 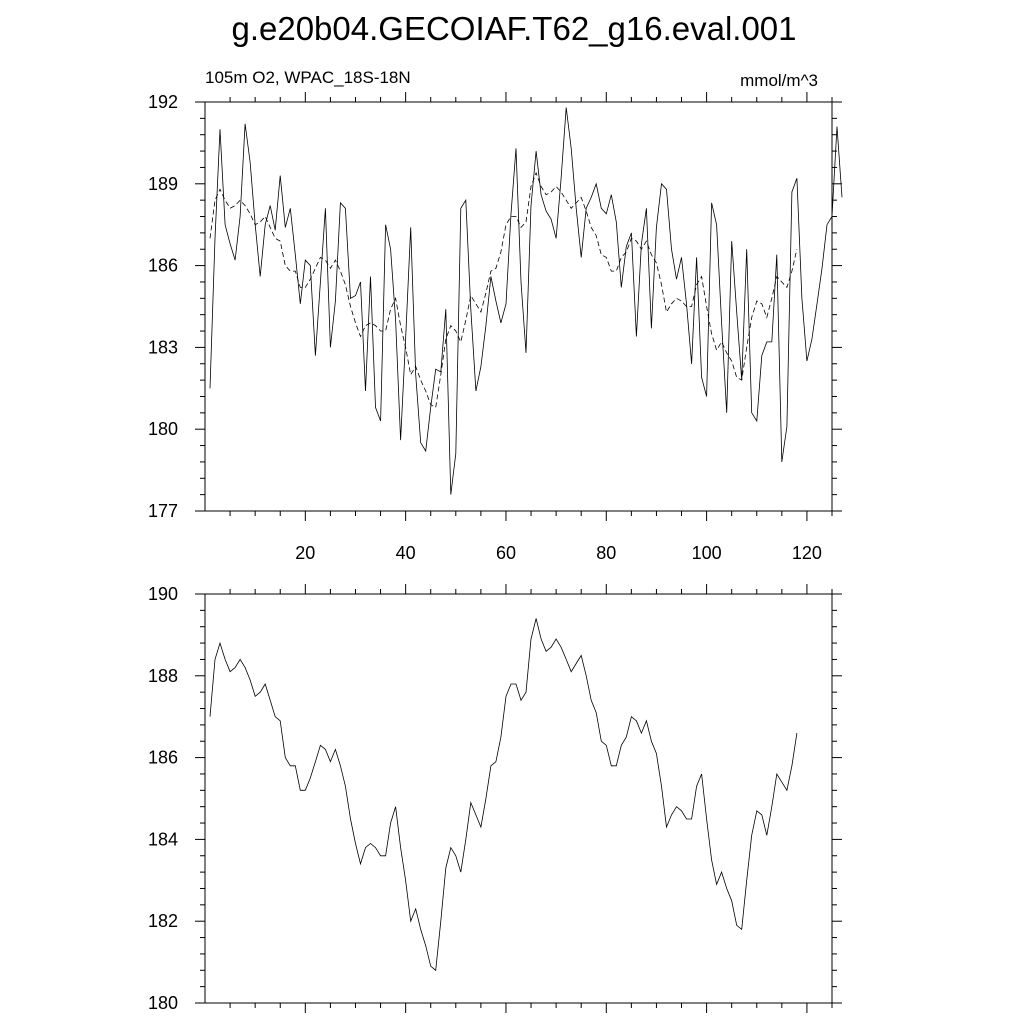 What do you see at coordinates (163, 184) in the screenshot?
I see `panel1-y-tick-label: 189` at bounding box center [163, 184].